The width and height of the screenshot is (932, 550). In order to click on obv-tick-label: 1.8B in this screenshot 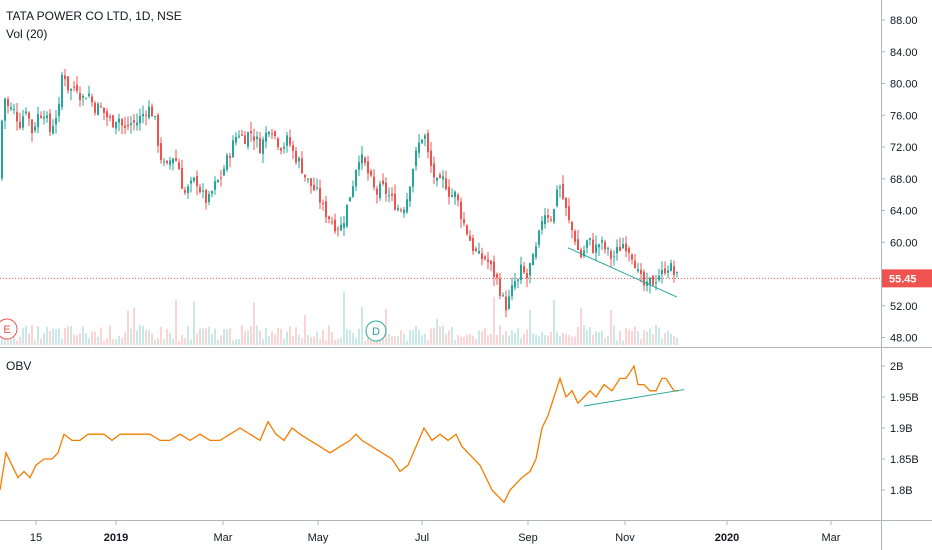, I will do `click(901, 491)`.